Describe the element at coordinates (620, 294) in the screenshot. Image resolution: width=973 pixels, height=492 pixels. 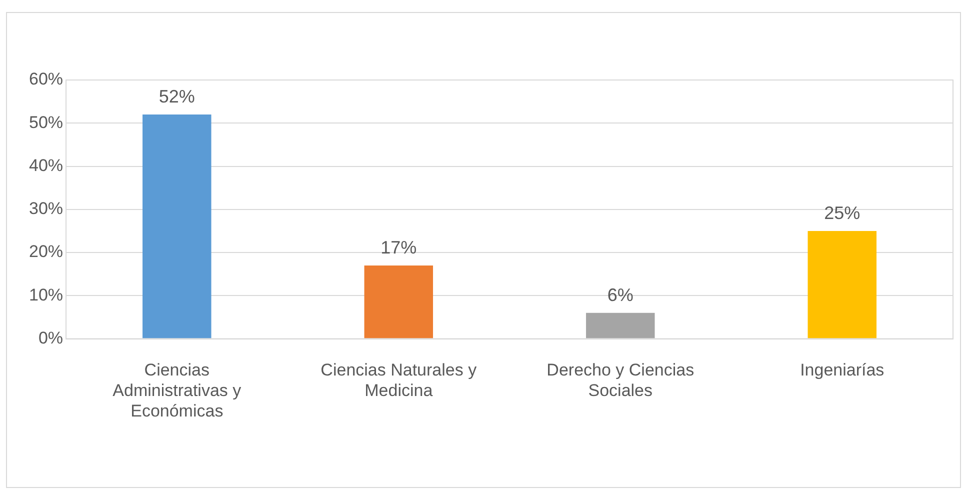
I see `data-label: 6%` at that location.